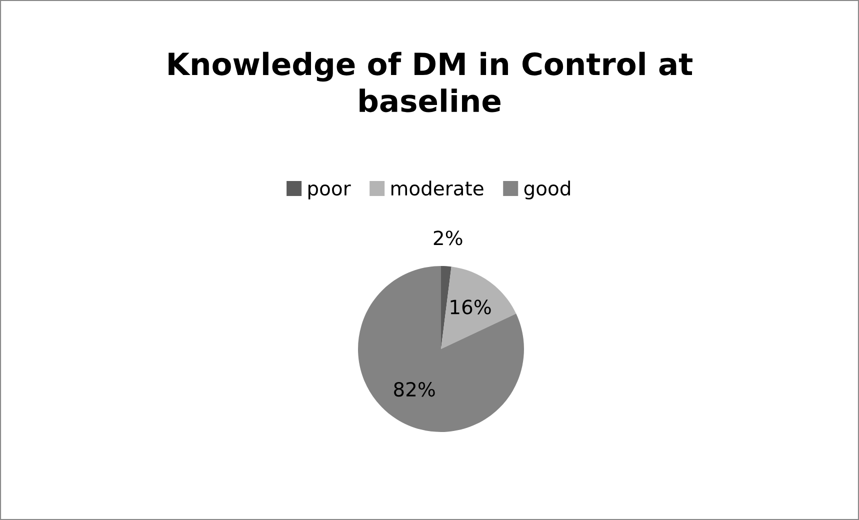 The image size is (859, 520). Describe the element at coordinates (414, 389) in the screenshot. I see `data-label: 82%` at that location.